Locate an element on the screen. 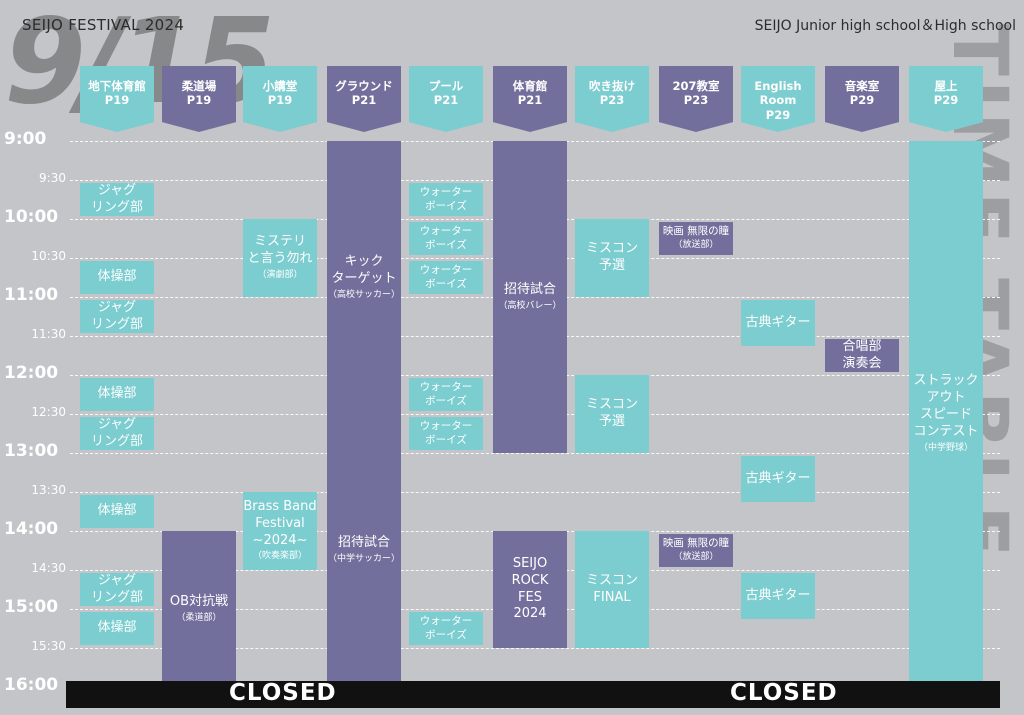 The height and width of the screenshot is (715, 1024). column-header-name: English Room is located at coordinates (778, 93).